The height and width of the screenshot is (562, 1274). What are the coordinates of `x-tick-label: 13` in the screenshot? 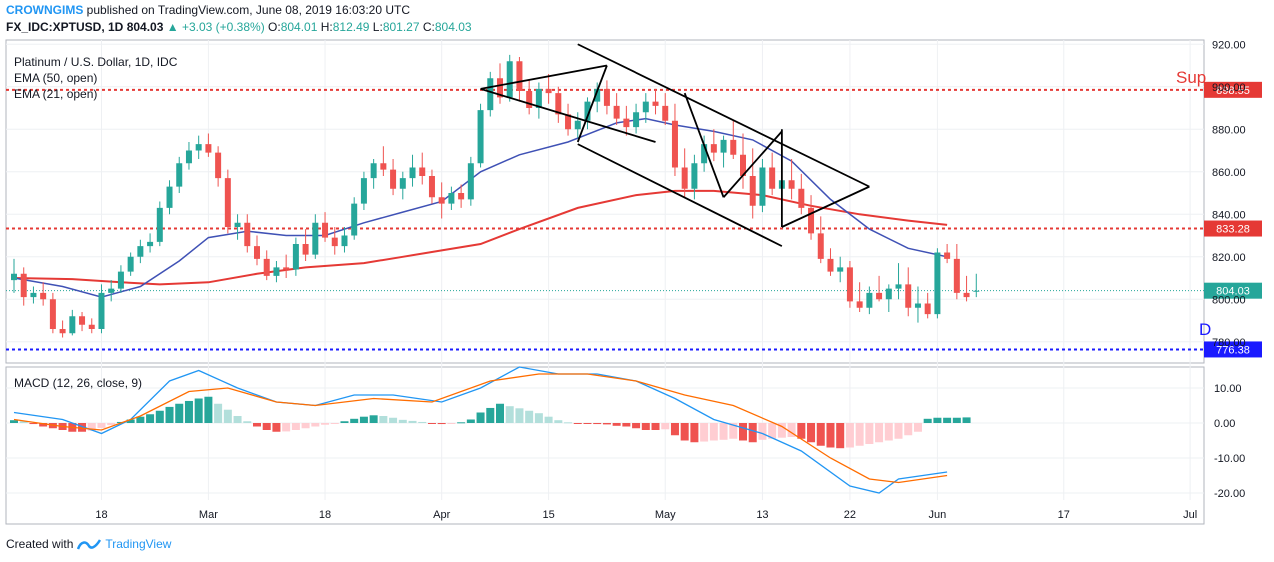 It's located at (762, 515).